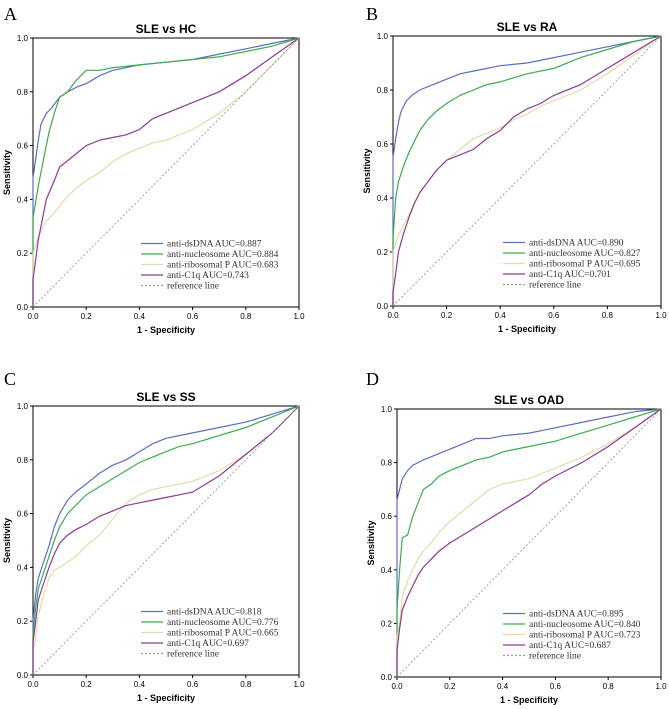 The image size is (669, 709). What do you see at coordinates (165, 397) in the screenshot?
I see `chart-title: SLE vs SS` at bounding box center [165, 397].